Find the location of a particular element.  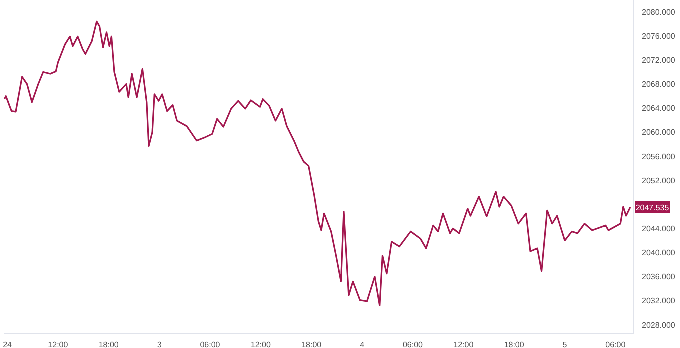

y-tick-label: 2052.000 is located at coordinates (659, 181).